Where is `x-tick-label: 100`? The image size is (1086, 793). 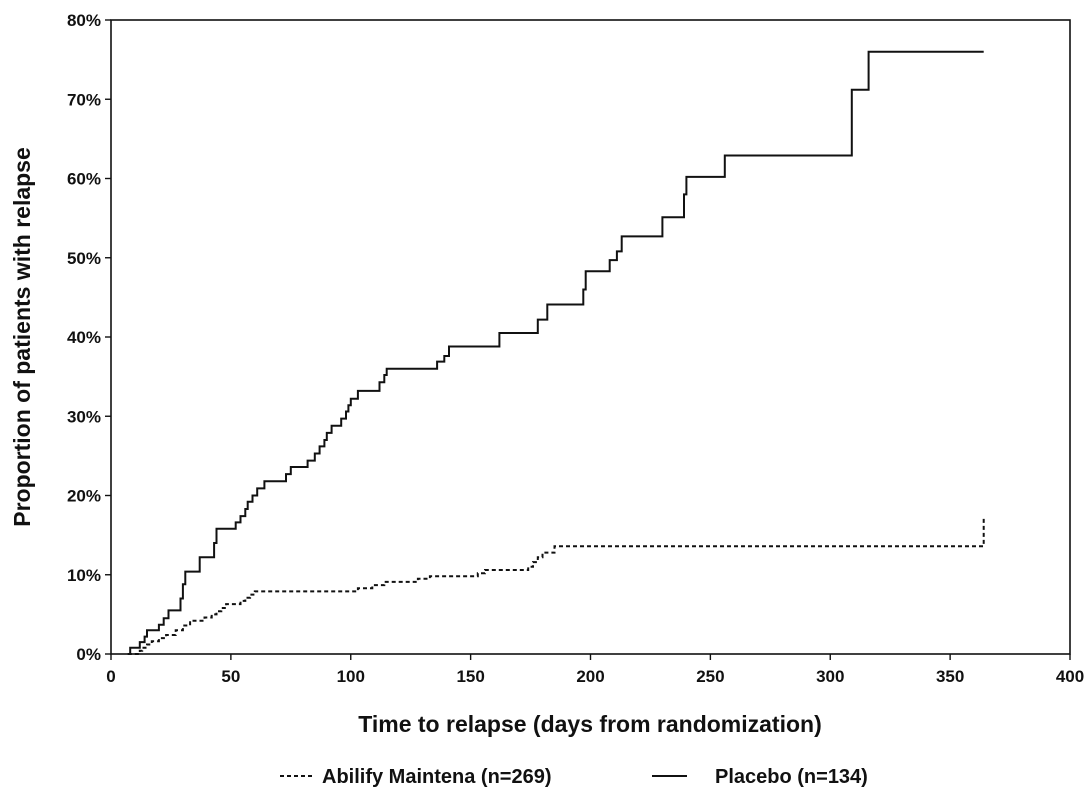
x-tick-label: 100 is located at coordinates (351, 676).